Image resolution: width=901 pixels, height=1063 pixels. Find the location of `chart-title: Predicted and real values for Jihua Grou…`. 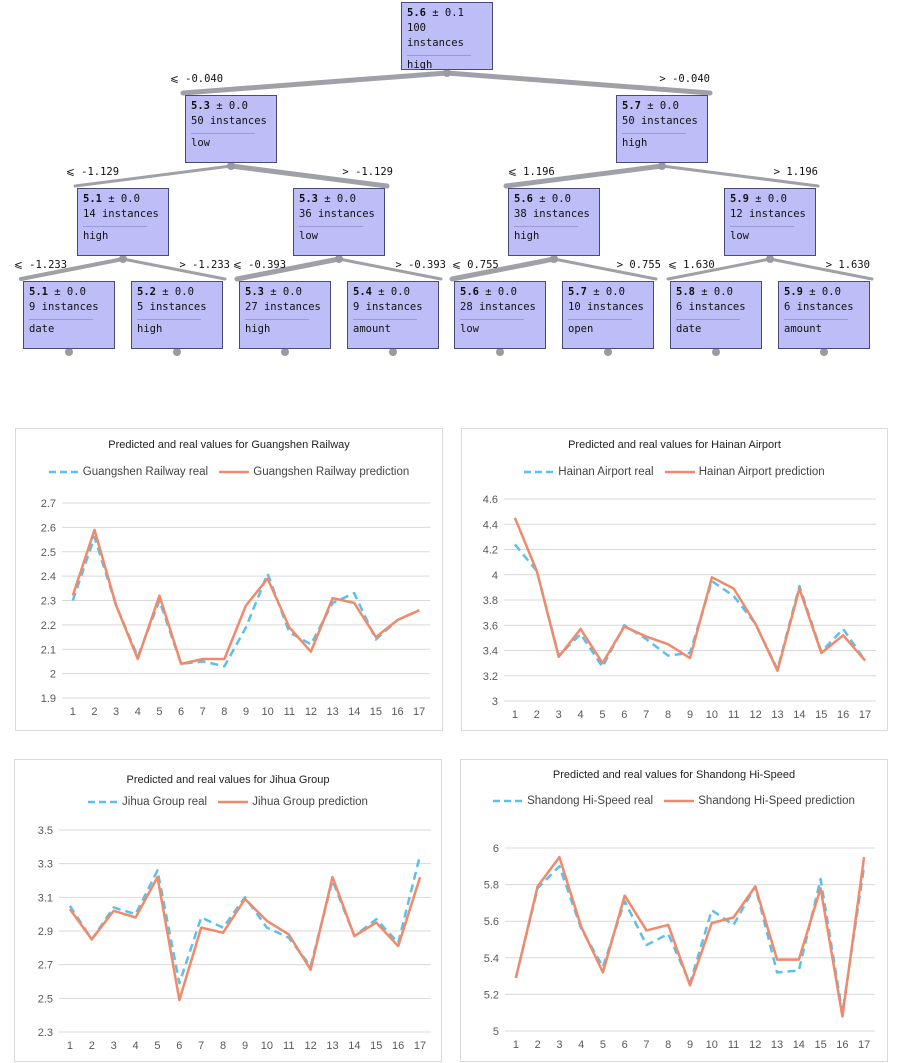

chart-title: Predicted and real values for Jihua Grou… is located at coordinates (228, 780).